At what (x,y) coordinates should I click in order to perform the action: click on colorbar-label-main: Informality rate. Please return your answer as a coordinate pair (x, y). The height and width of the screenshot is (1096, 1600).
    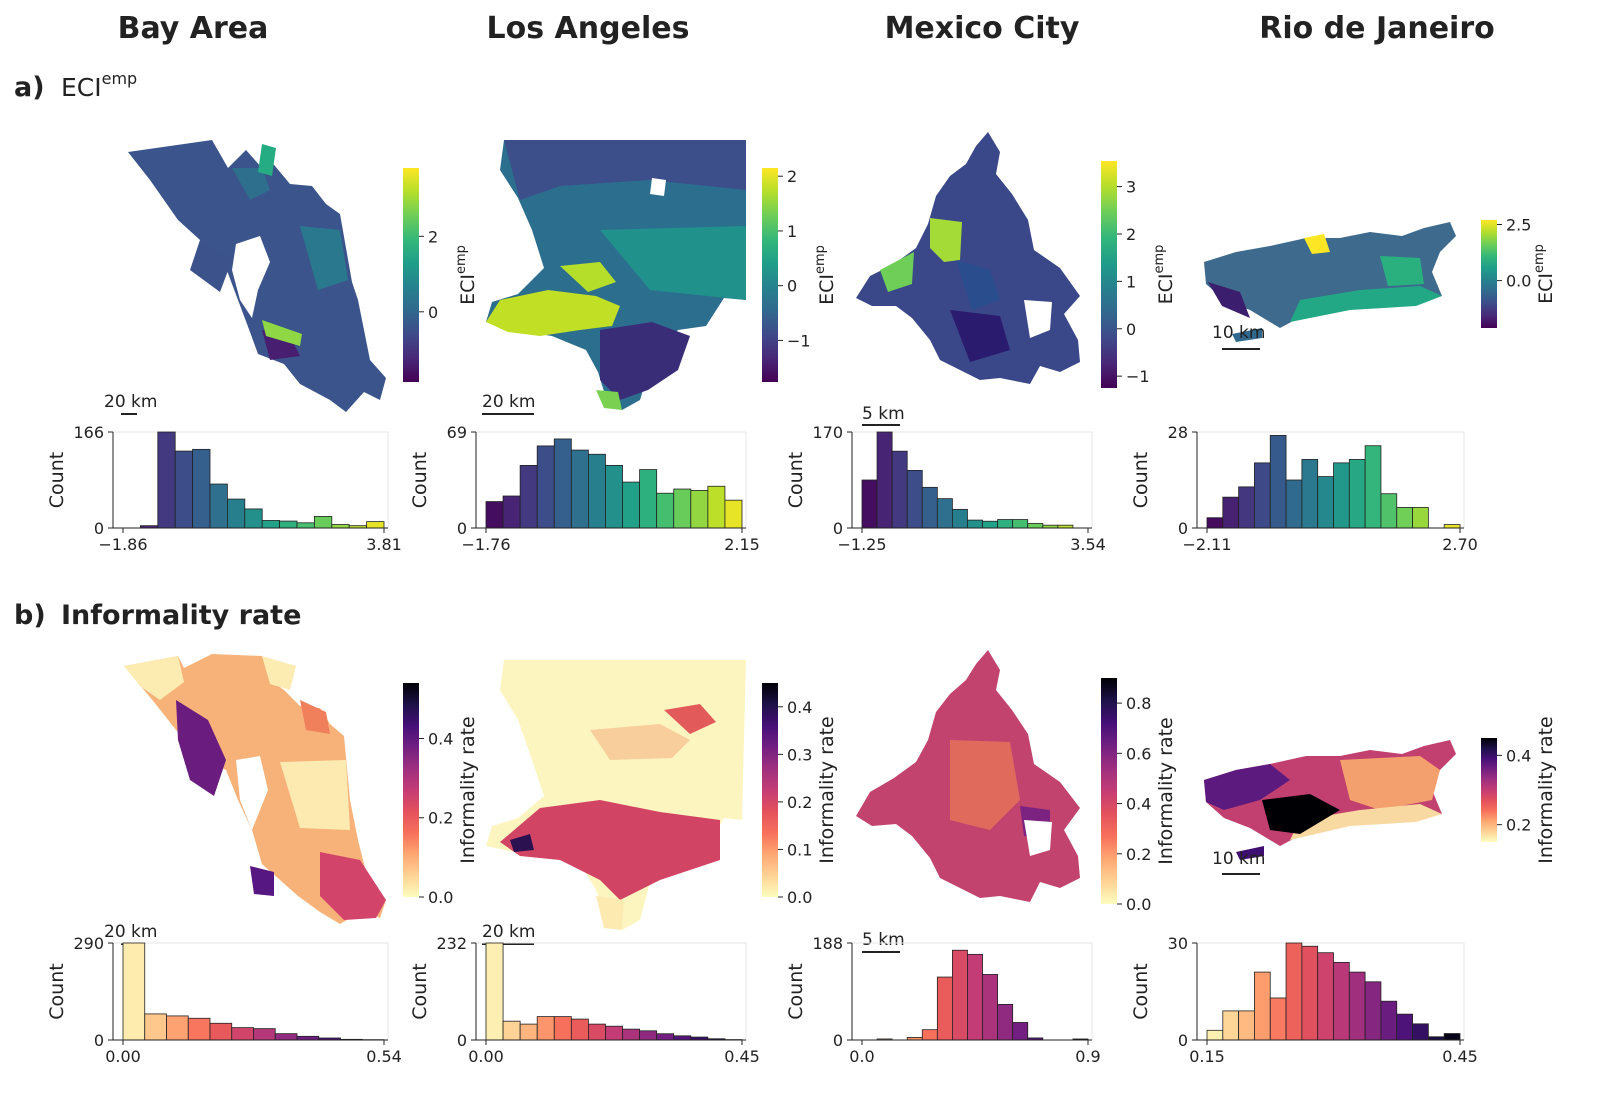
    Looking at the image, I should click on (1166, 790).